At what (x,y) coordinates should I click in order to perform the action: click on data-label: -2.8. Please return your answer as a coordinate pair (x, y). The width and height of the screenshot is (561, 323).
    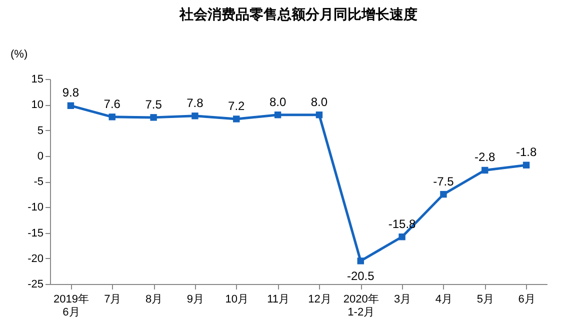
    Looking at the image, I should click on (485, 157).